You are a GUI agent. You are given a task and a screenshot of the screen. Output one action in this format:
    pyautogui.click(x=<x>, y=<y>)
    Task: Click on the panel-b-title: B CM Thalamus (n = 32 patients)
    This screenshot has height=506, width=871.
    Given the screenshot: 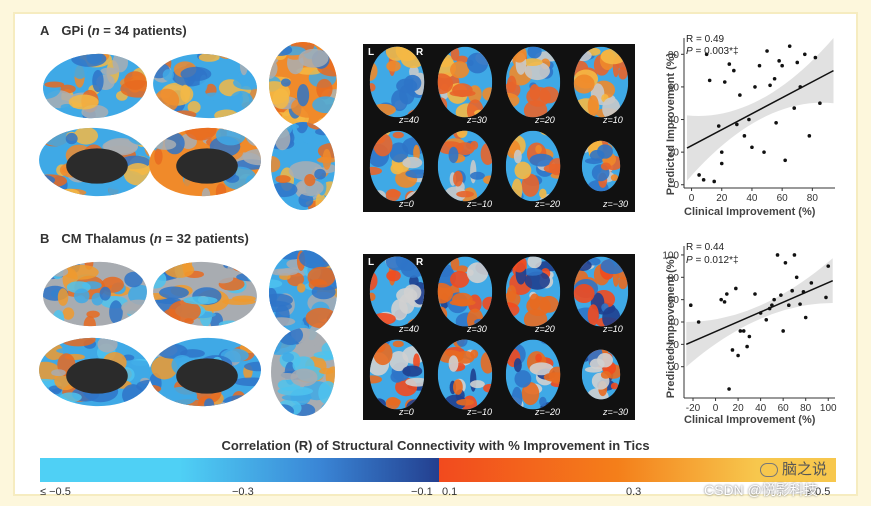 What is the action you would take?
    pyautogui.click(x=144, y=238)
    